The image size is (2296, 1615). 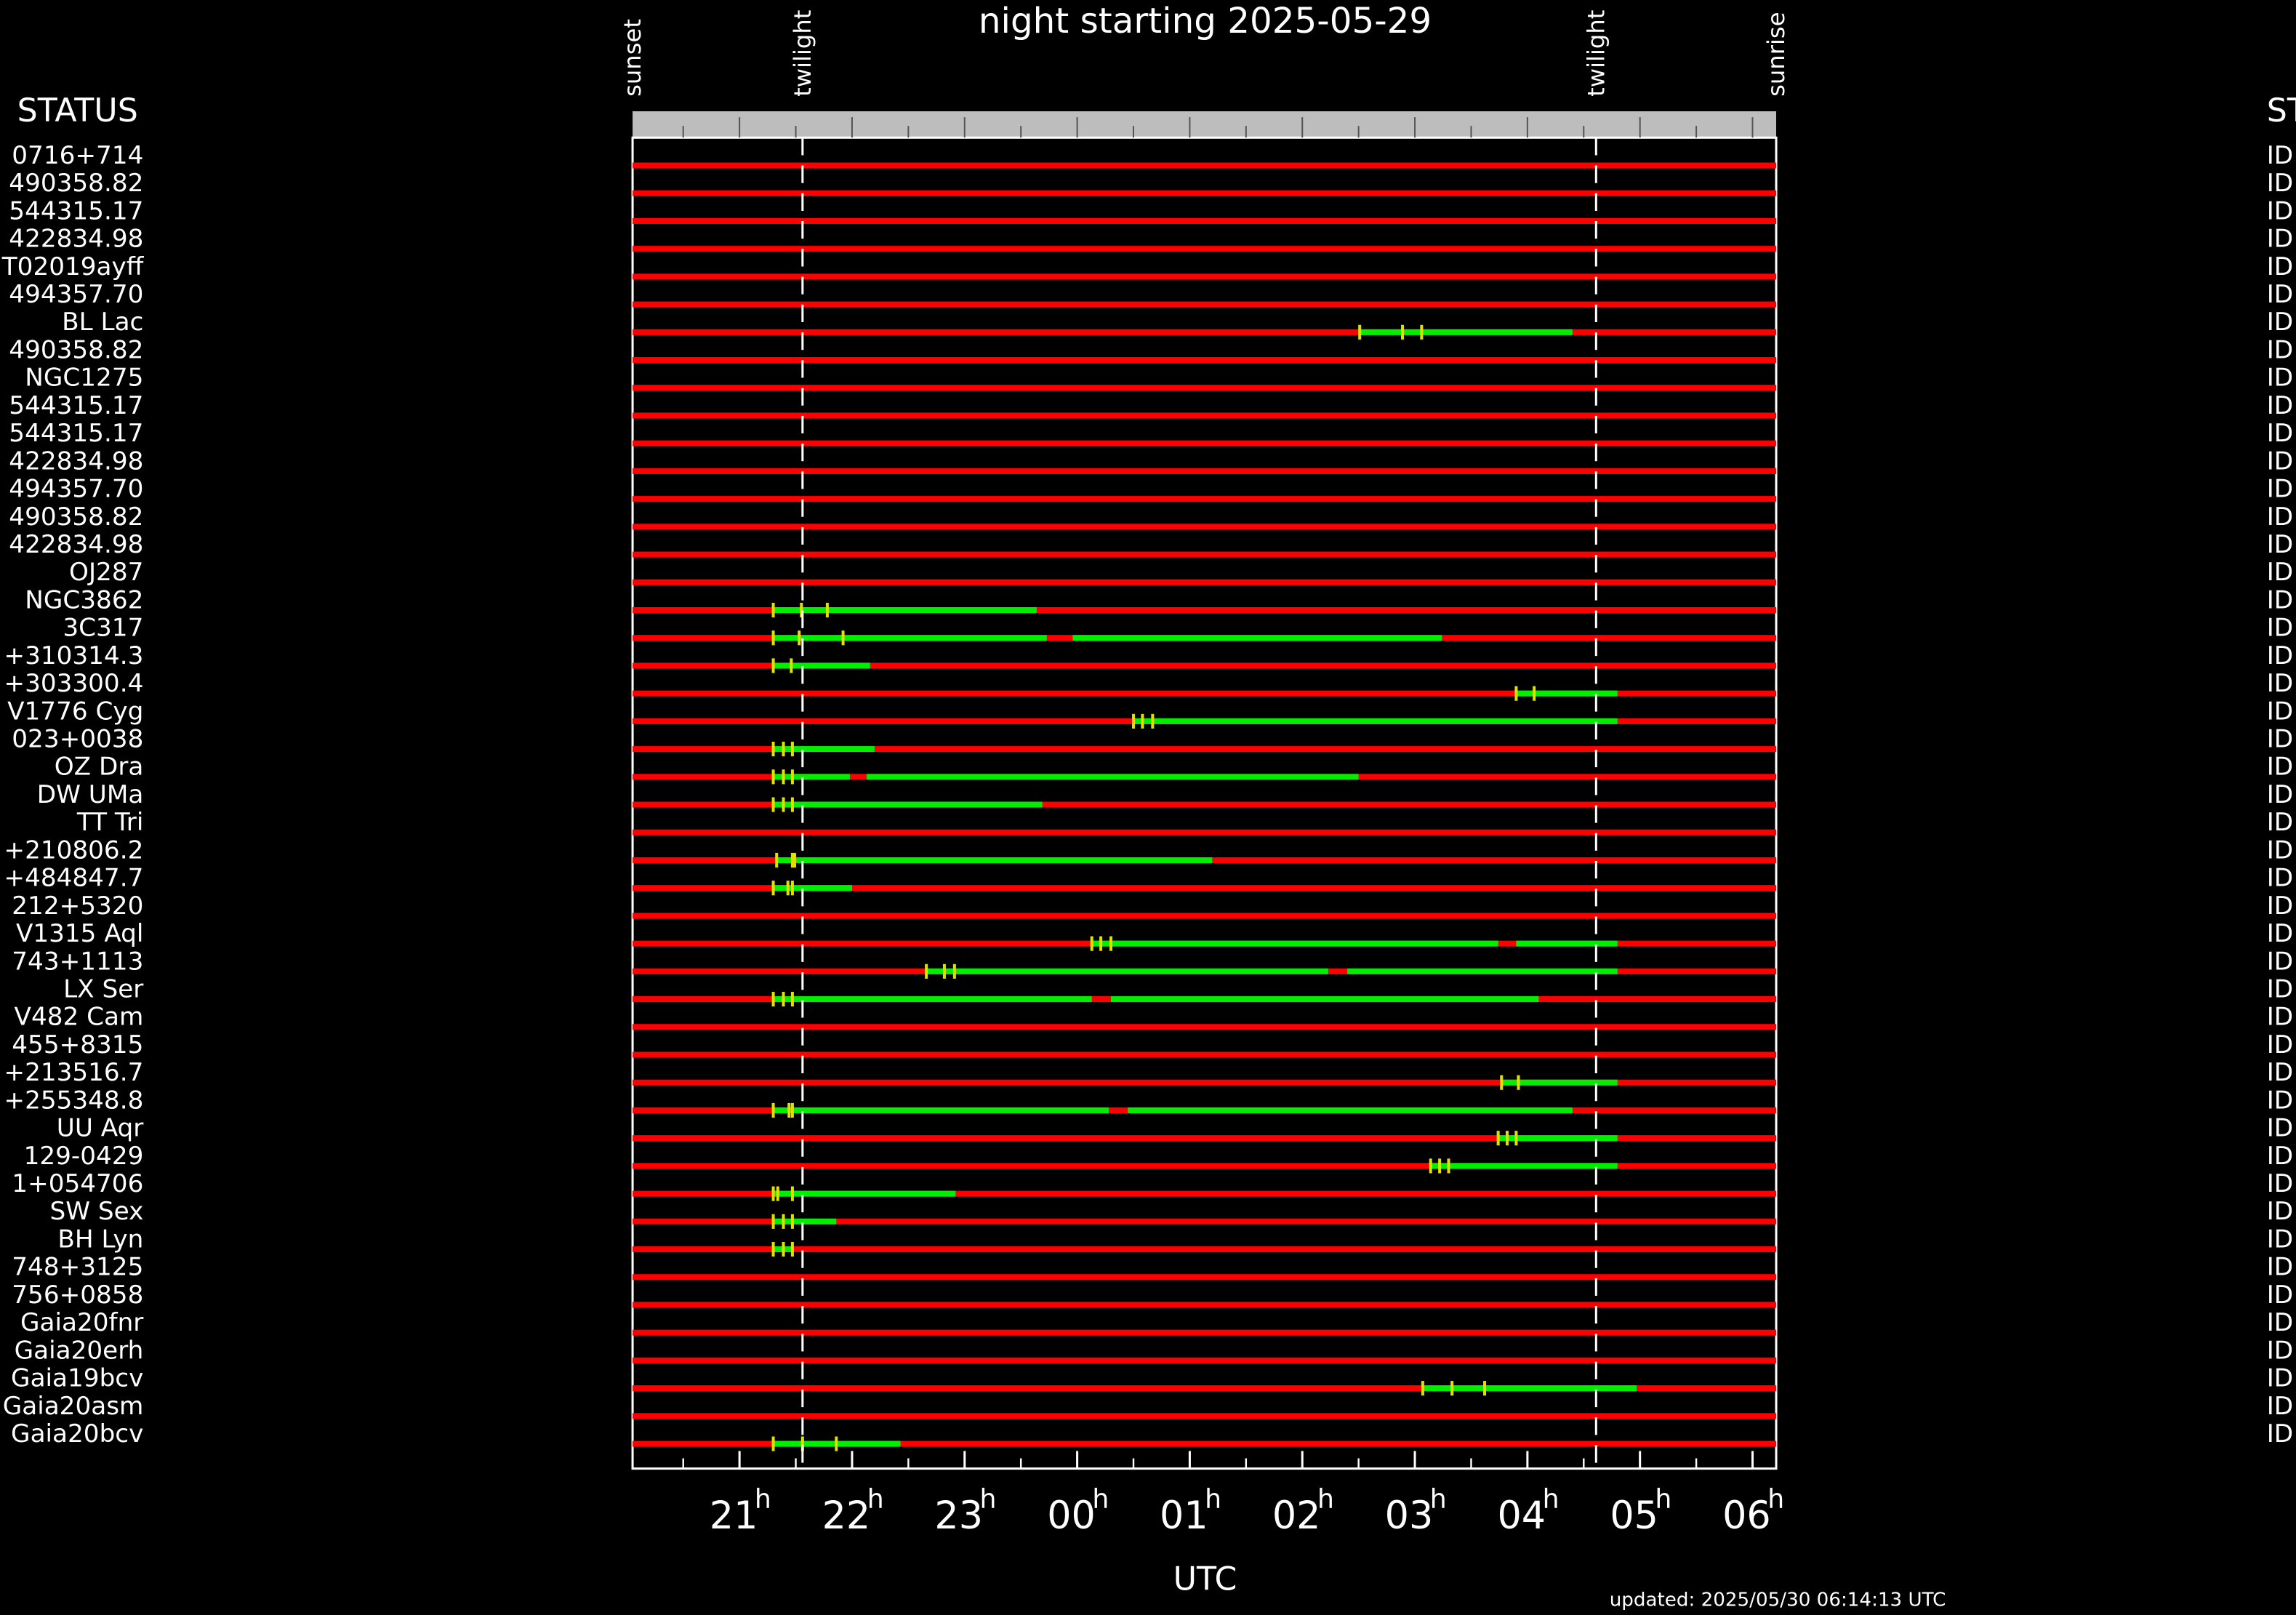 What do you see at coordinates (84, 1156) in the screenshot?
I see `target-name: 129-0429` at bounding box center [84, 1156].